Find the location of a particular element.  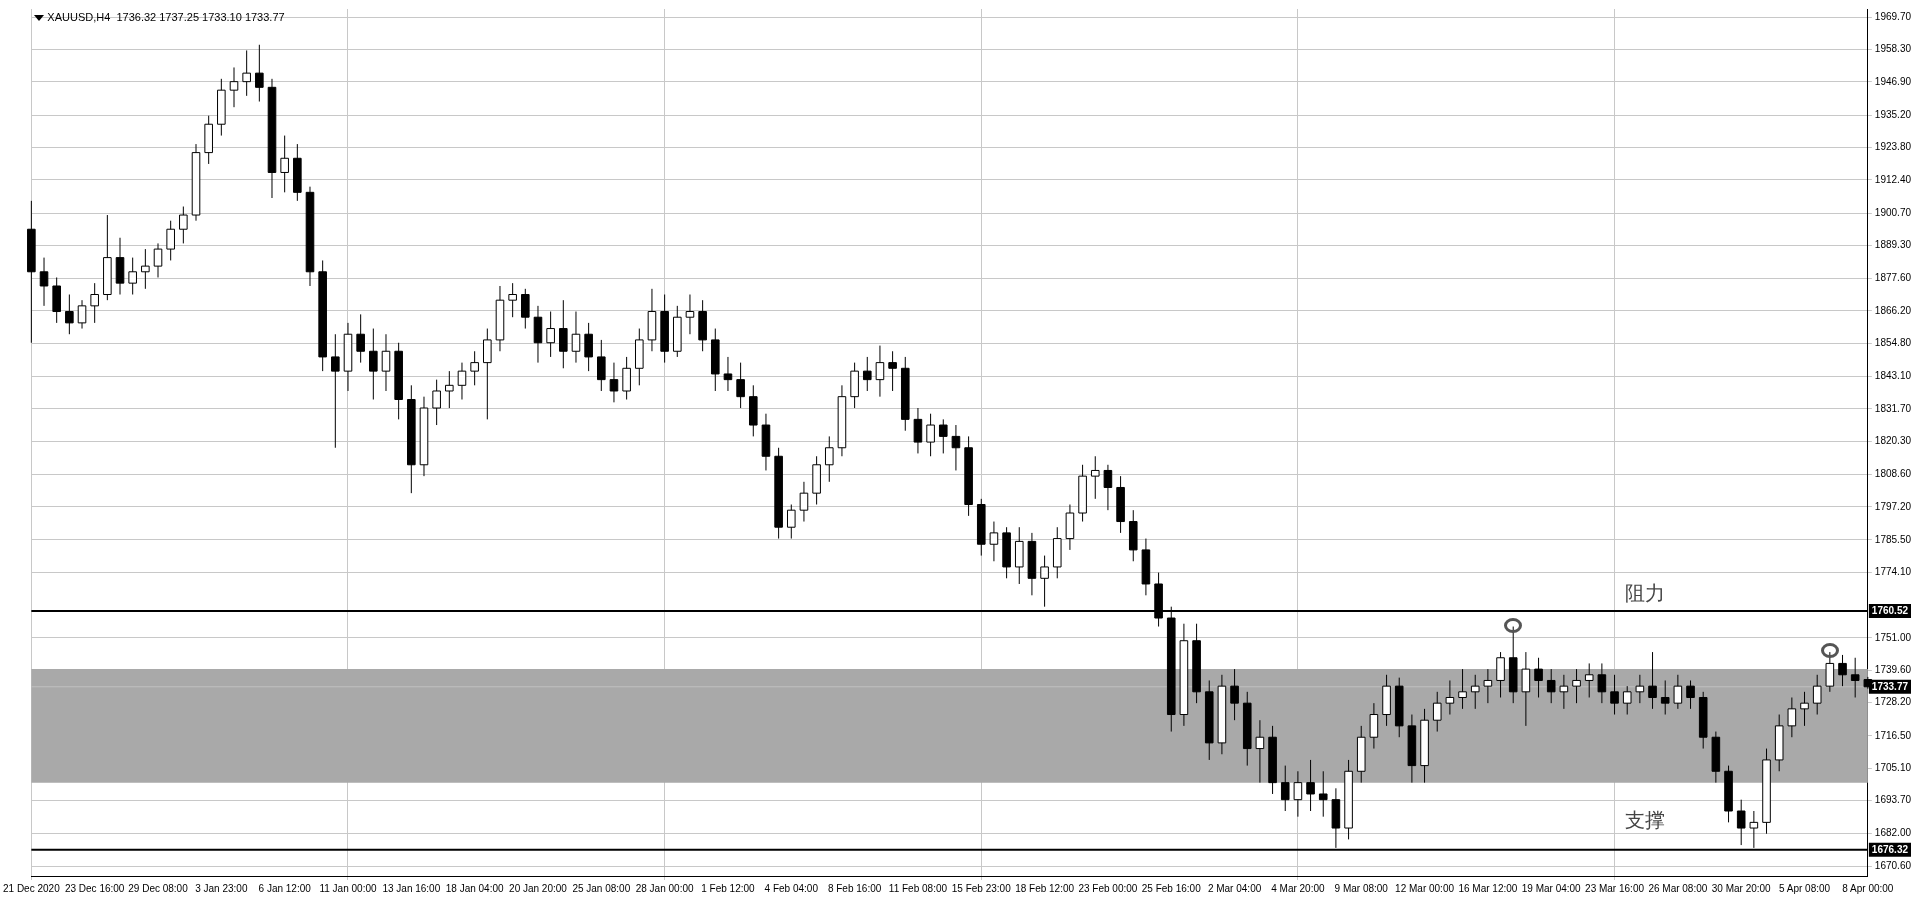

y-tick-label: 1923.80 is located at coordinates (1893, 147).